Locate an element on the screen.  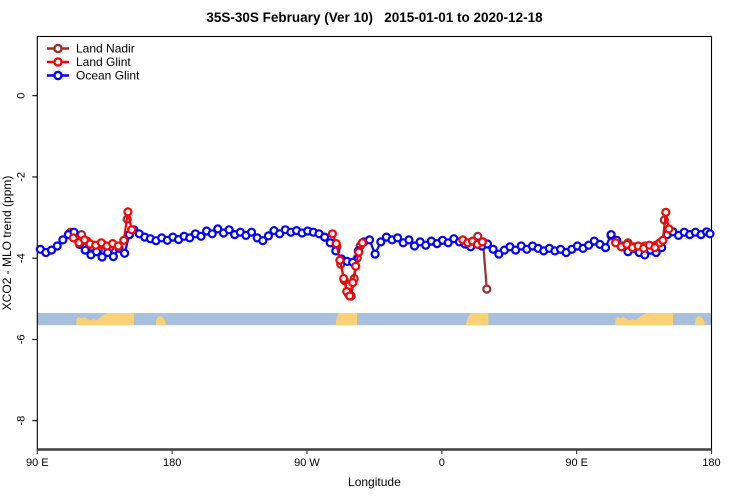
map-strip-land-new-zealand is located at coordinates (161, 321).